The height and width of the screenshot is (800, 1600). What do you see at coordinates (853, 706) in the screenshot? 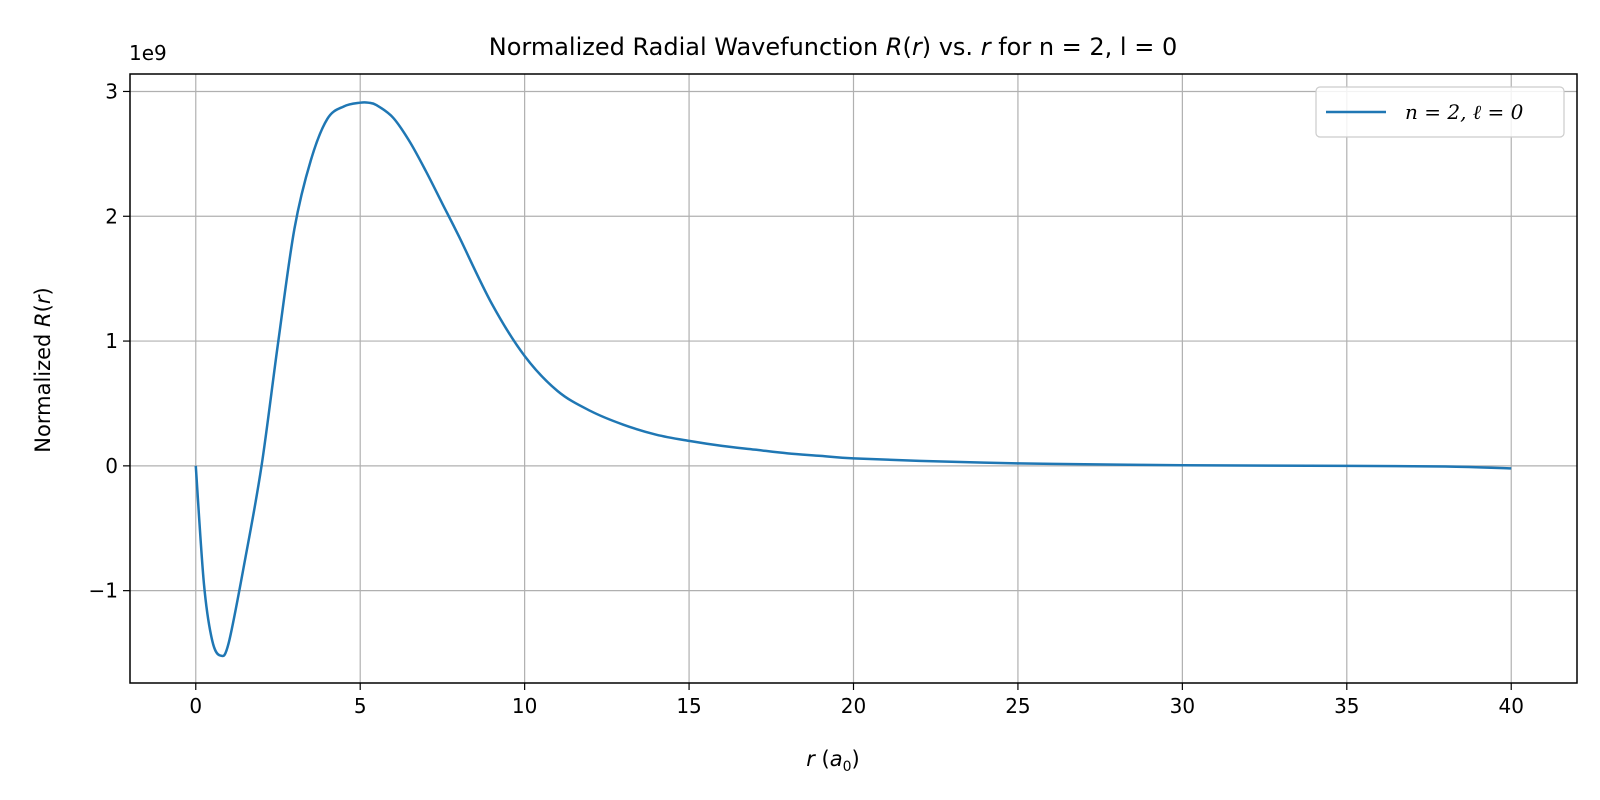
I see `x-tick-label: 20` at bounding box center [853, 706].